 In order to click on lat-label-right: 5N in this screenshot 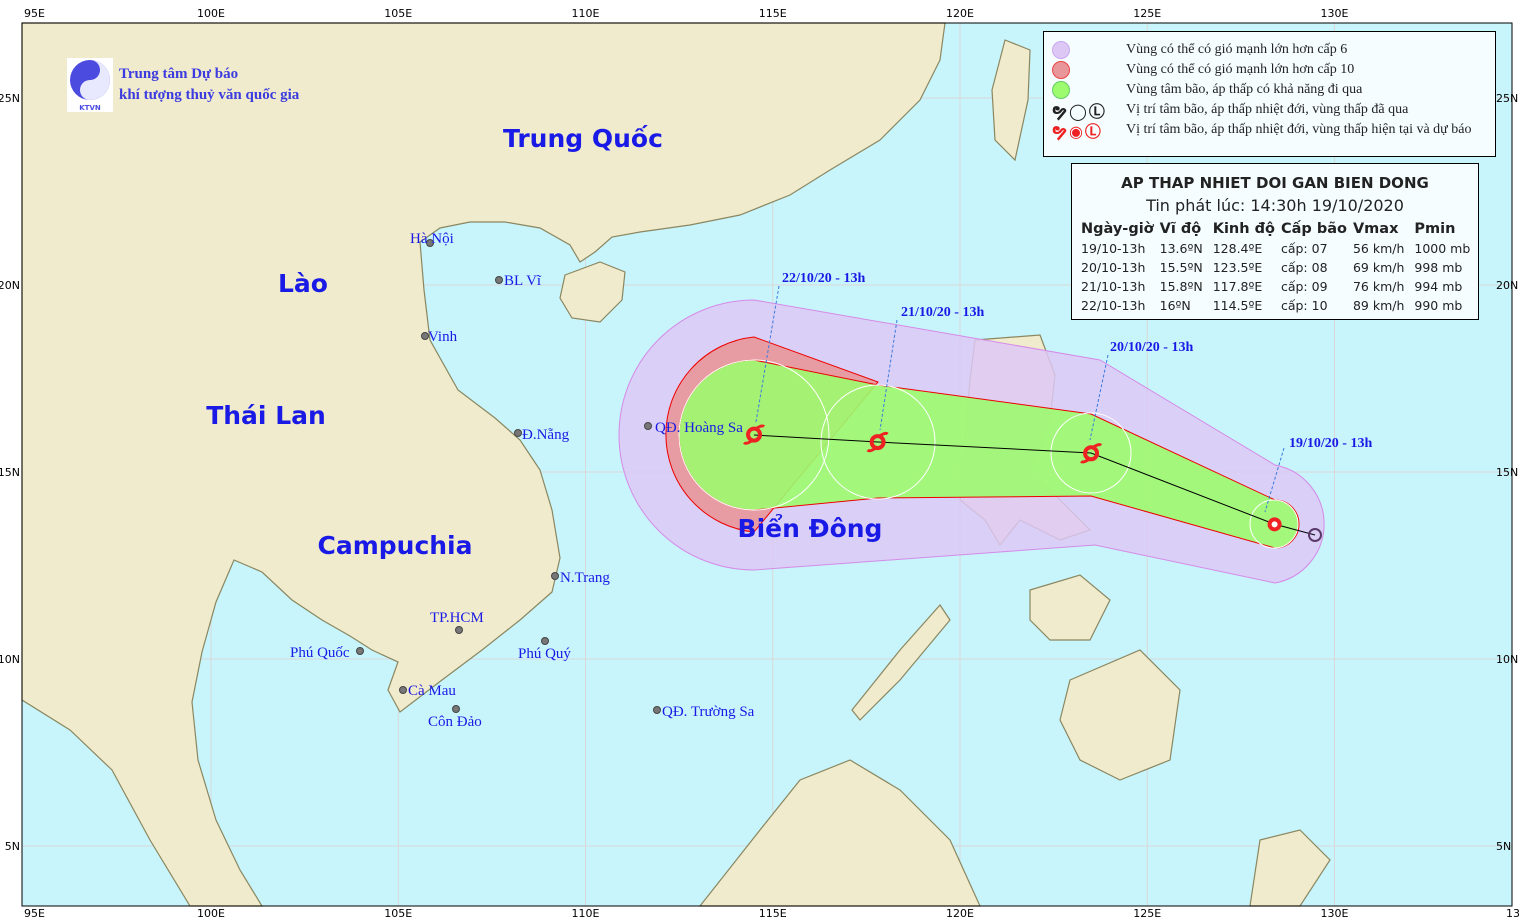, I will do `click(1503, 846)`.